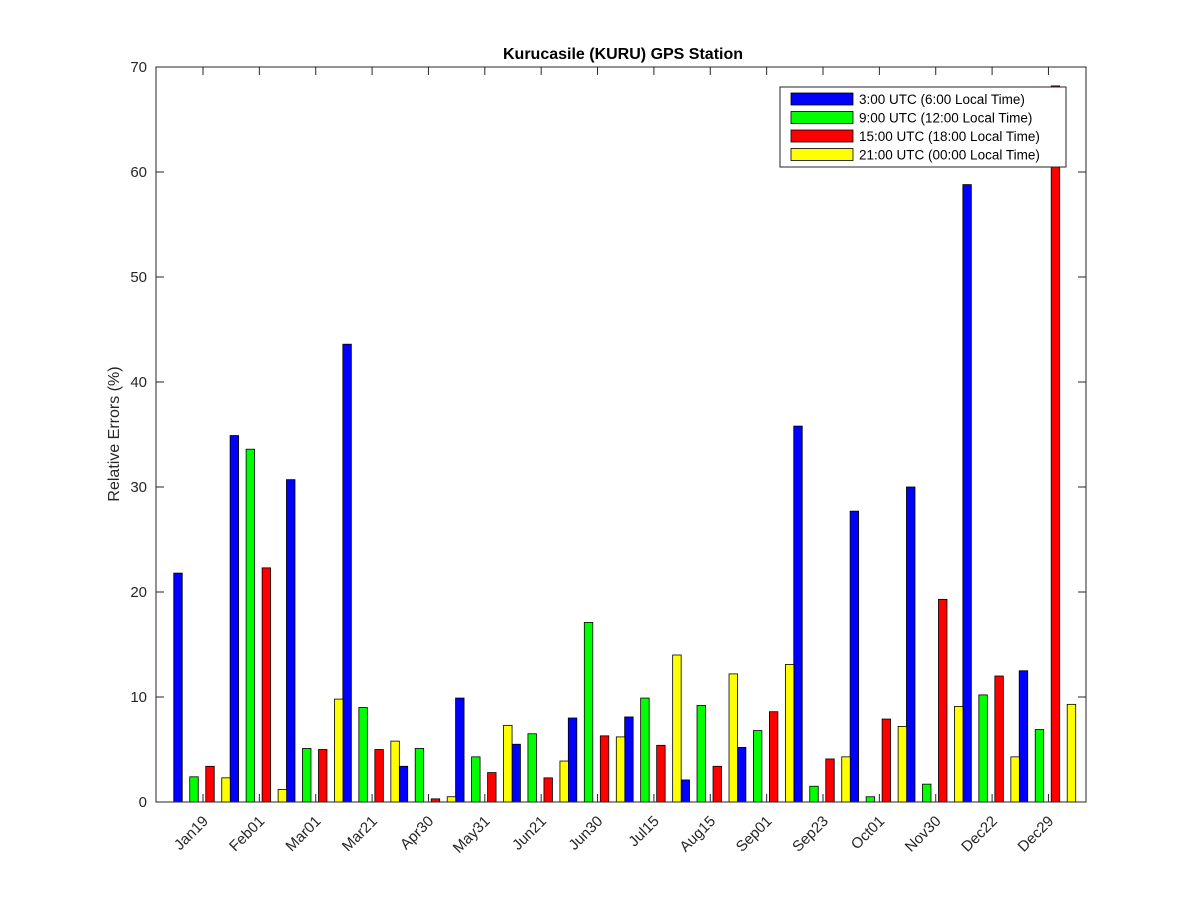 This screenshot has width=1200, height=900. What do you see at coordinates (623, 54) in the screenshot?
I see `chart-title: Kurucasile (KURU) GPS Station` at bounding box center [623, 54].